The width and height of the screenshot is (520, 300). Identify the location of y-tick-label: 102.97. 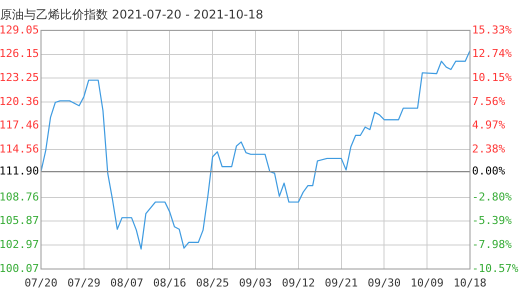
(19, 244).